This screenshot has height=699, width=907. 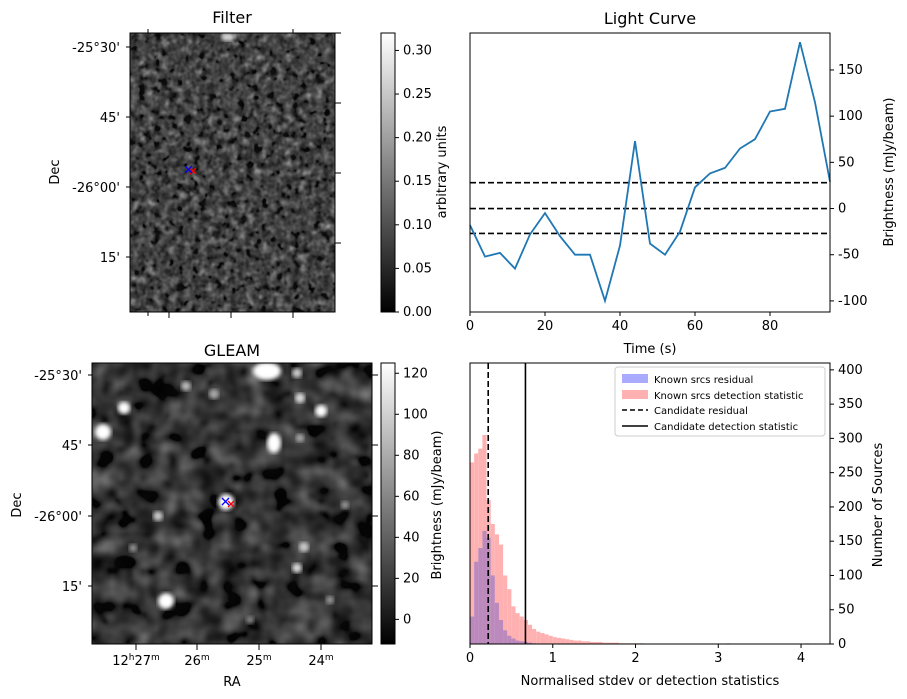 What do you see at coordinates (101, 153) in the screenshot?
I see `filter-dec-ticks: -25°30' 45' -26°00' 15'` at bounding box center [101, 153].